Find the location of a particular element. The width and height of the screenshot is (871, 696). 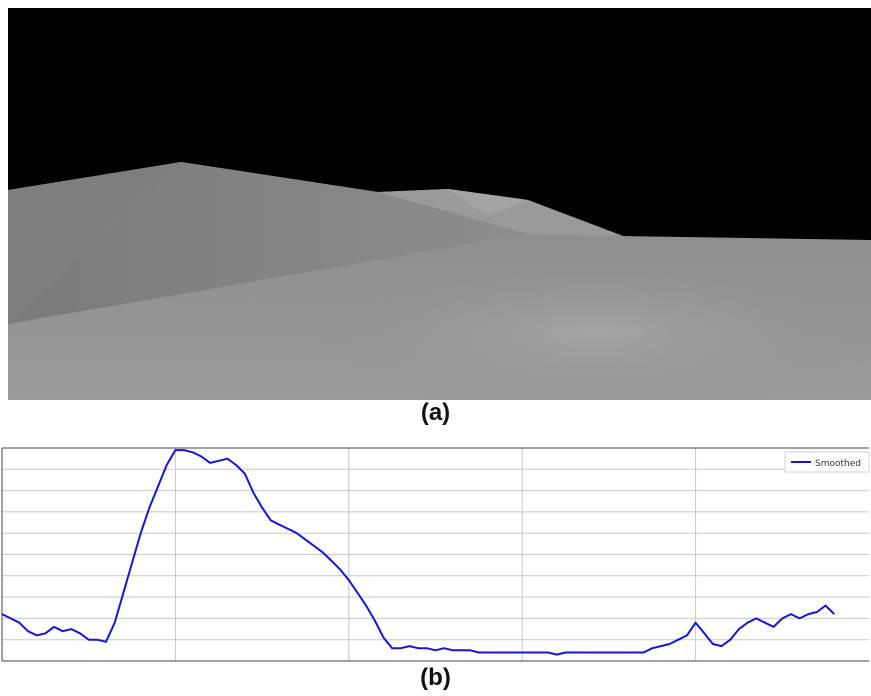

legend-box is located at coordinates (827, 462).